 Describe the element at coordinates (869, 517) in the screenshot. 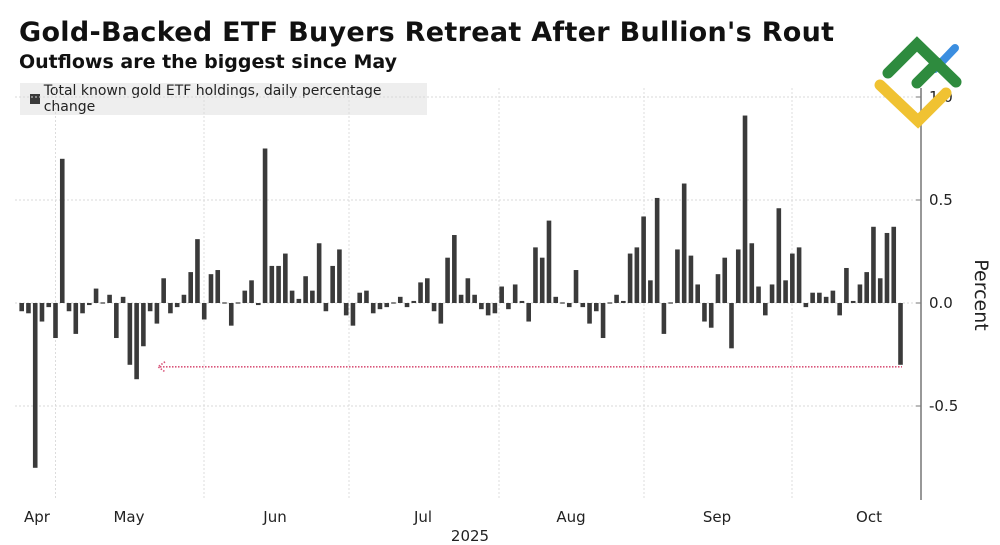

I see `x-tick-label: Oct` at that location.